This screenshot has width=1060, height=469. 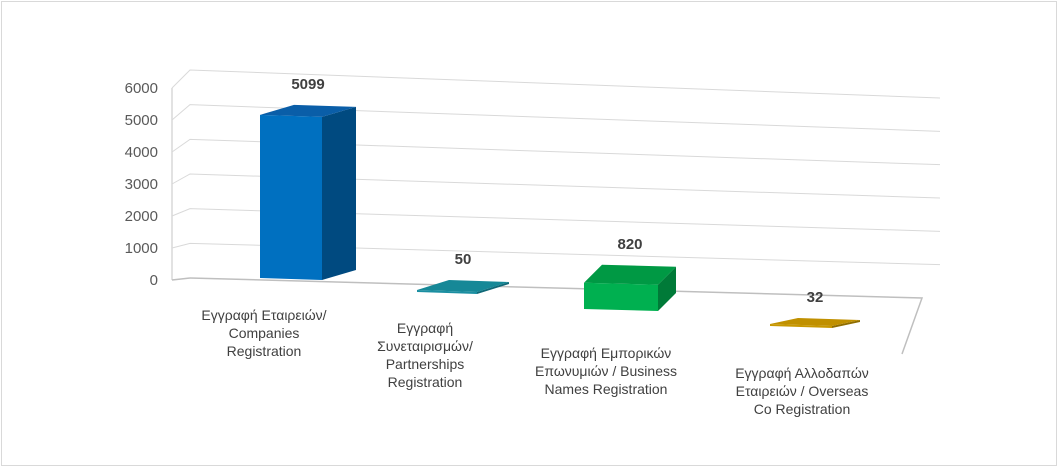 What do you see at coordinates (606, 353) in the screenshot?
I see `category-label-line: Εγγραφή Εμπορικών` at bounding box center [606, 353].